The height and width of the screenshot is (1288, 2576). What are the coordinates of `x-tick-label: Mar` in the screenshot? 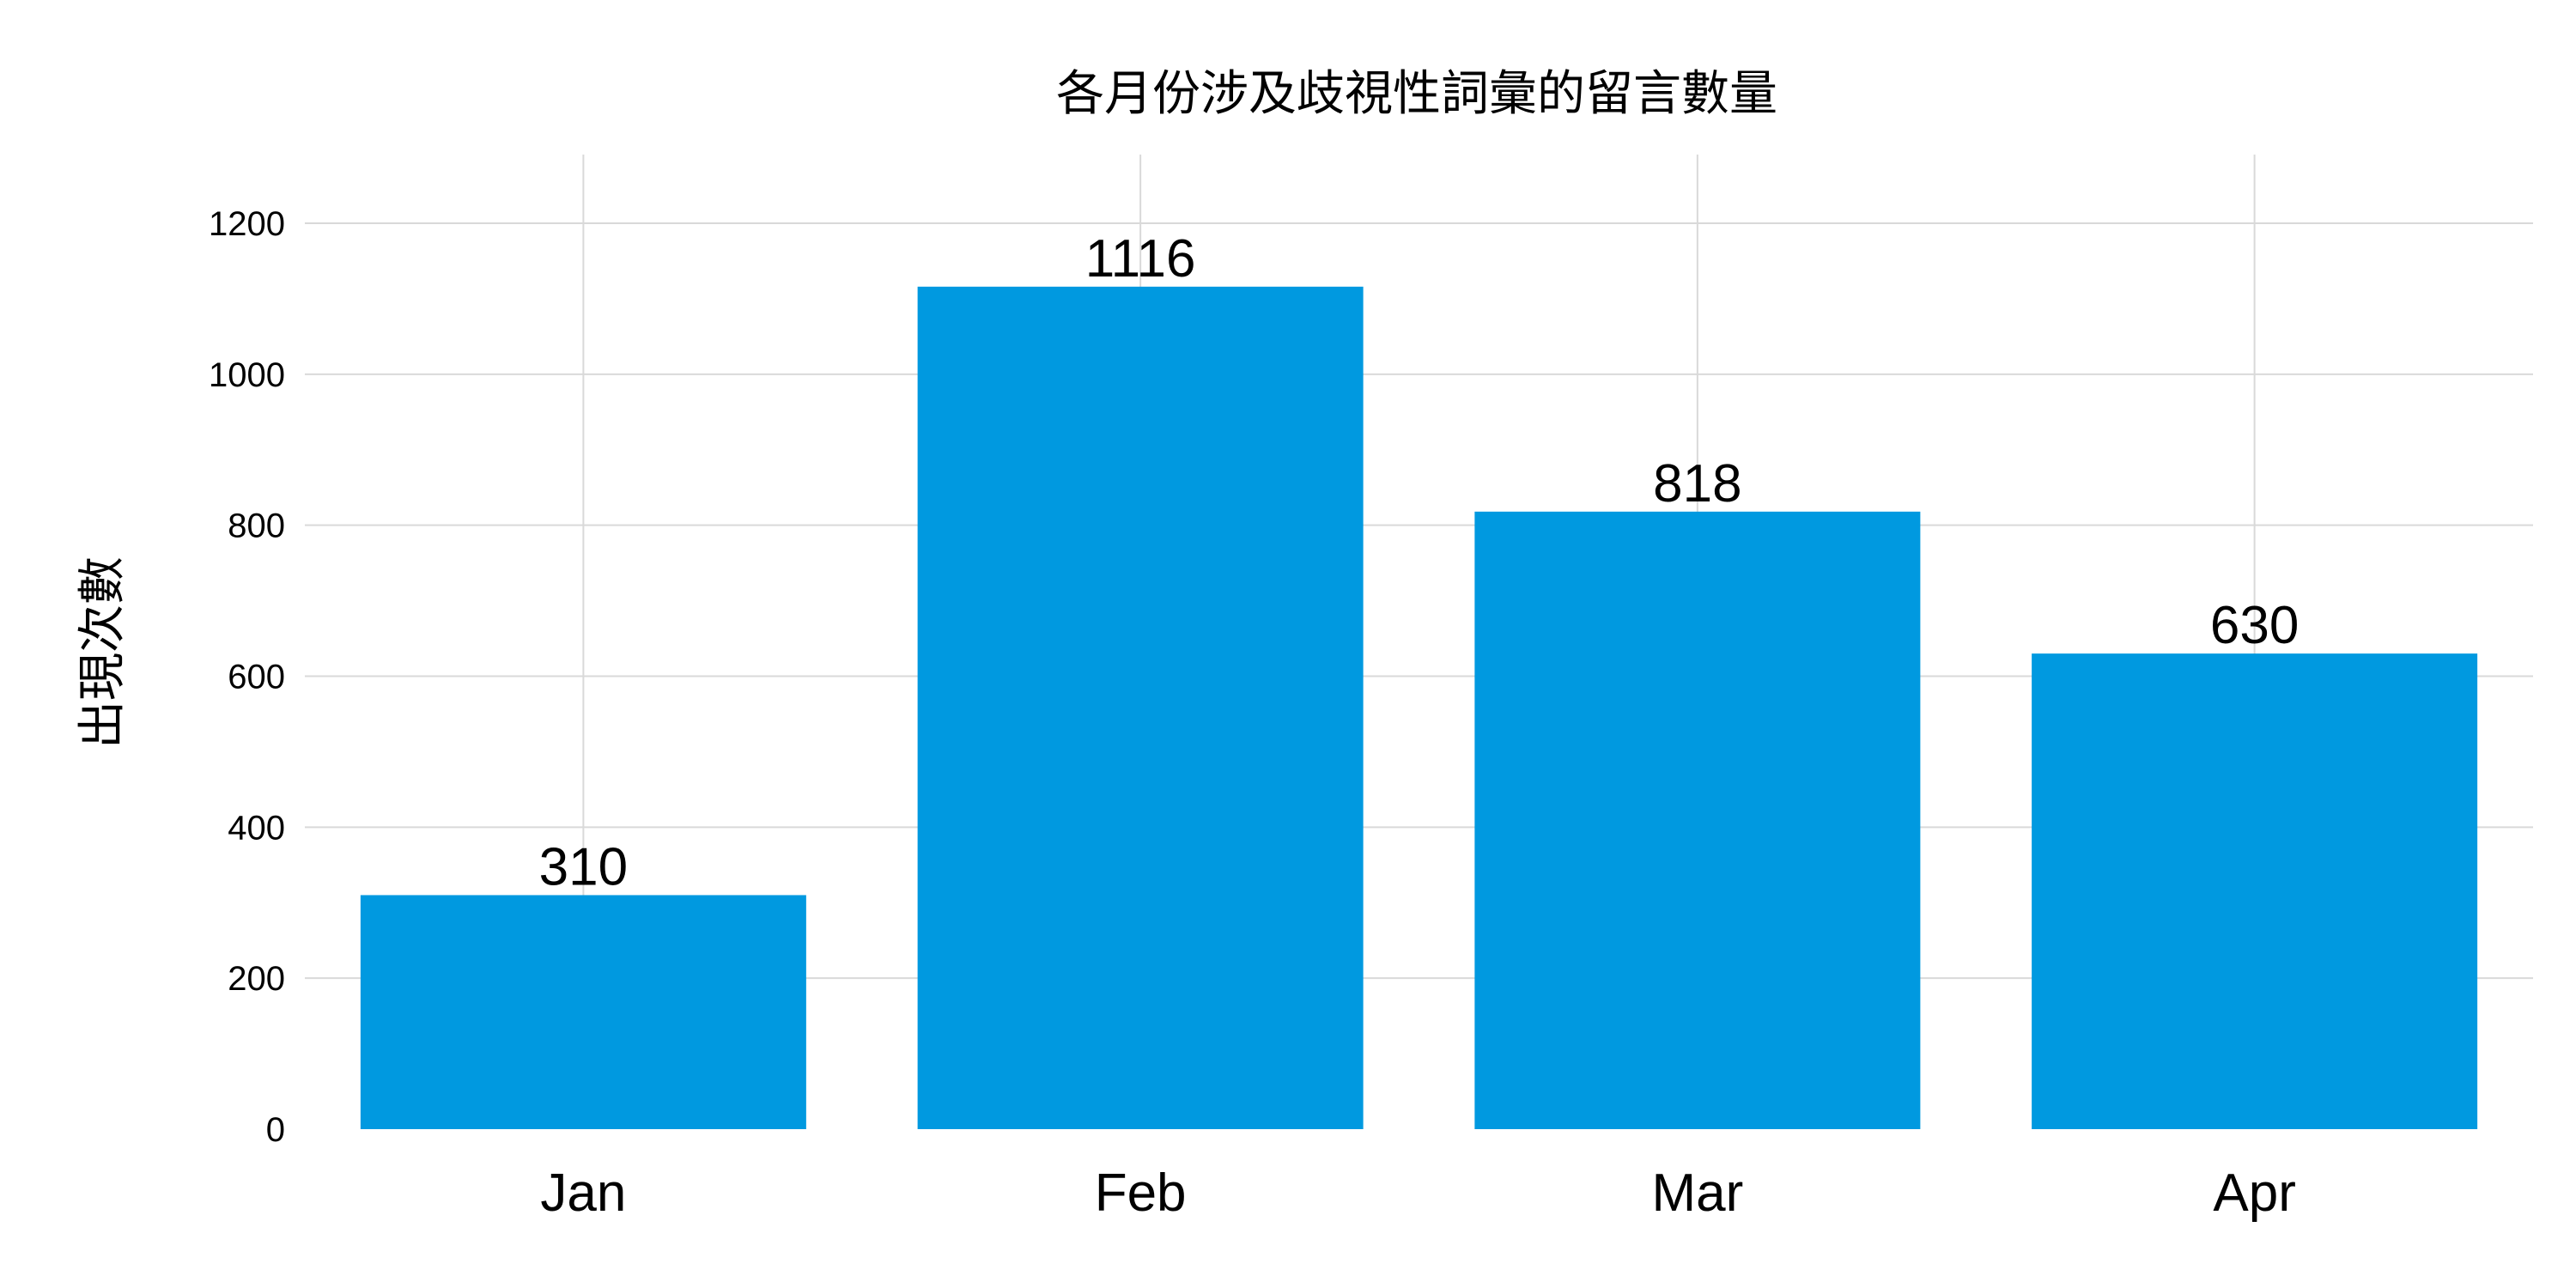 It's located at (1697, 1193).